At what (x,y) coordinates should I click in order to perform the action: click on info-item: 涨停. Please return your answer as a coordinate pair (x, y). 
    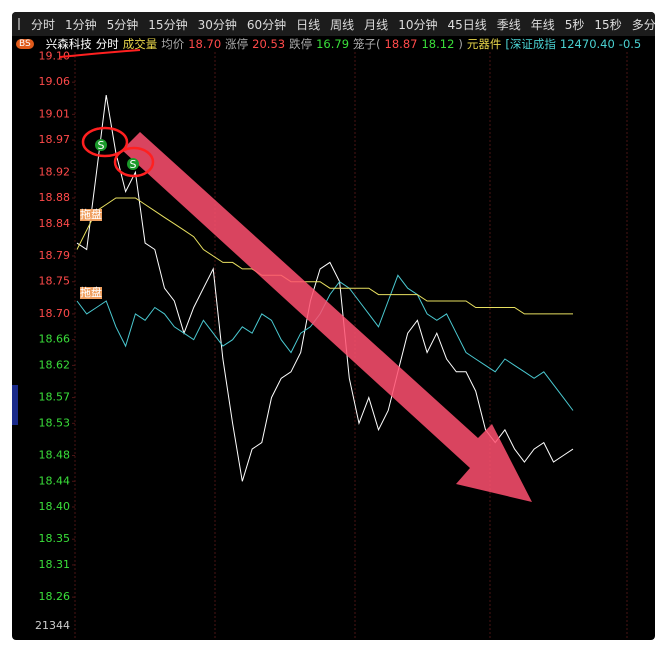
    Looking at the image, I should click on (237, 44).